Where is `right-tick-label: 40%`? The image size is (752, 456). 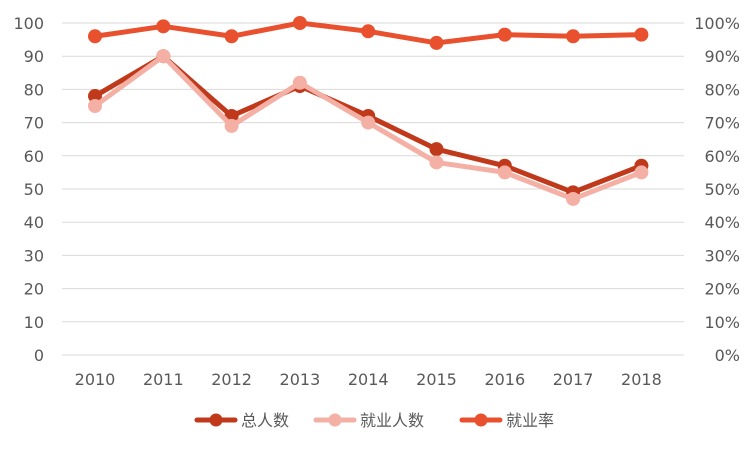
right-tick-label: 40% is located at coordinates (722, 222).